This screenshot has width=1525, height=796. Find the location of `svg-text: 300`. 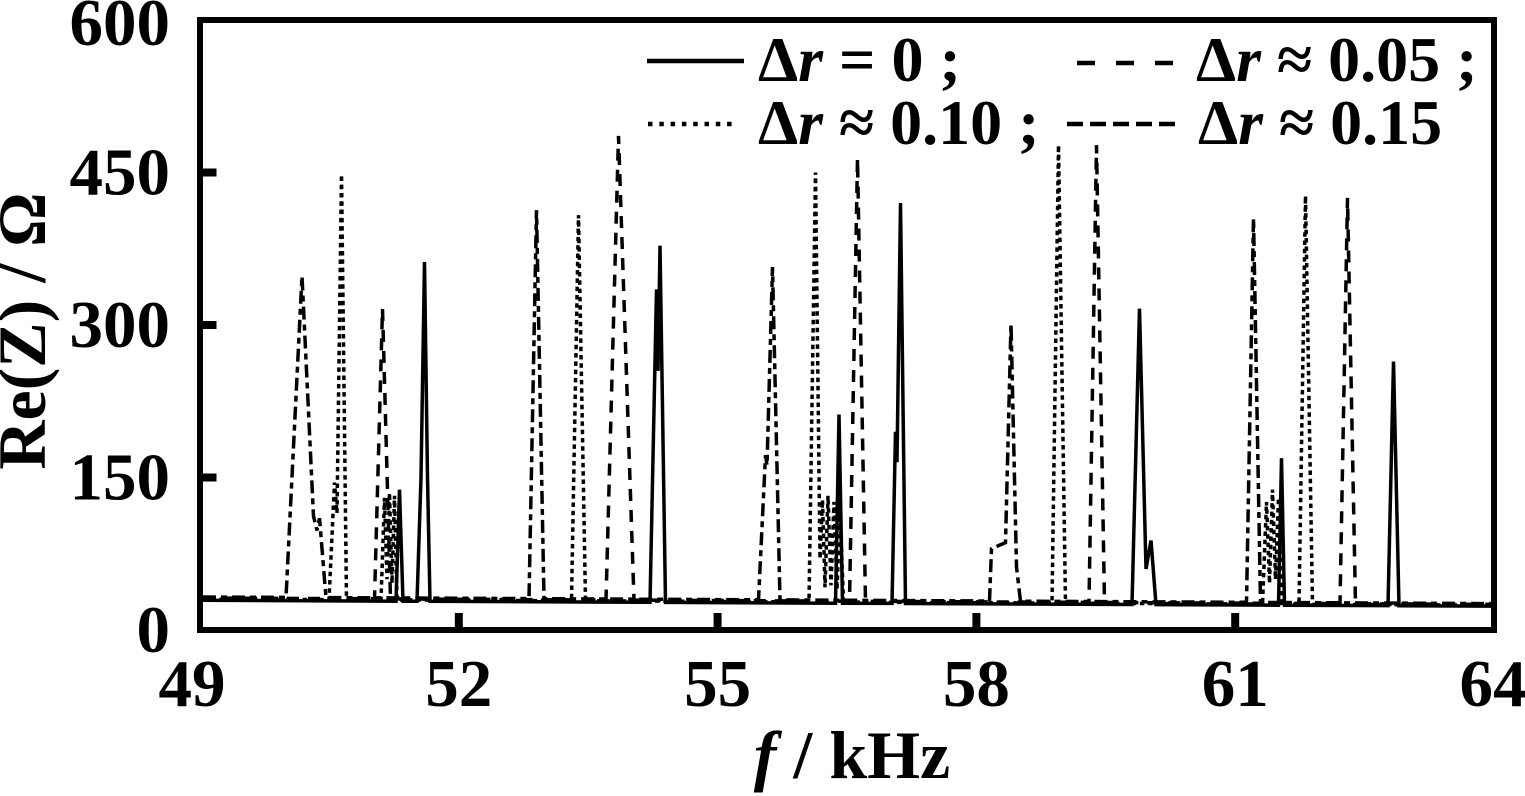

svg-text: 300 is located at coordinates (120, 325).